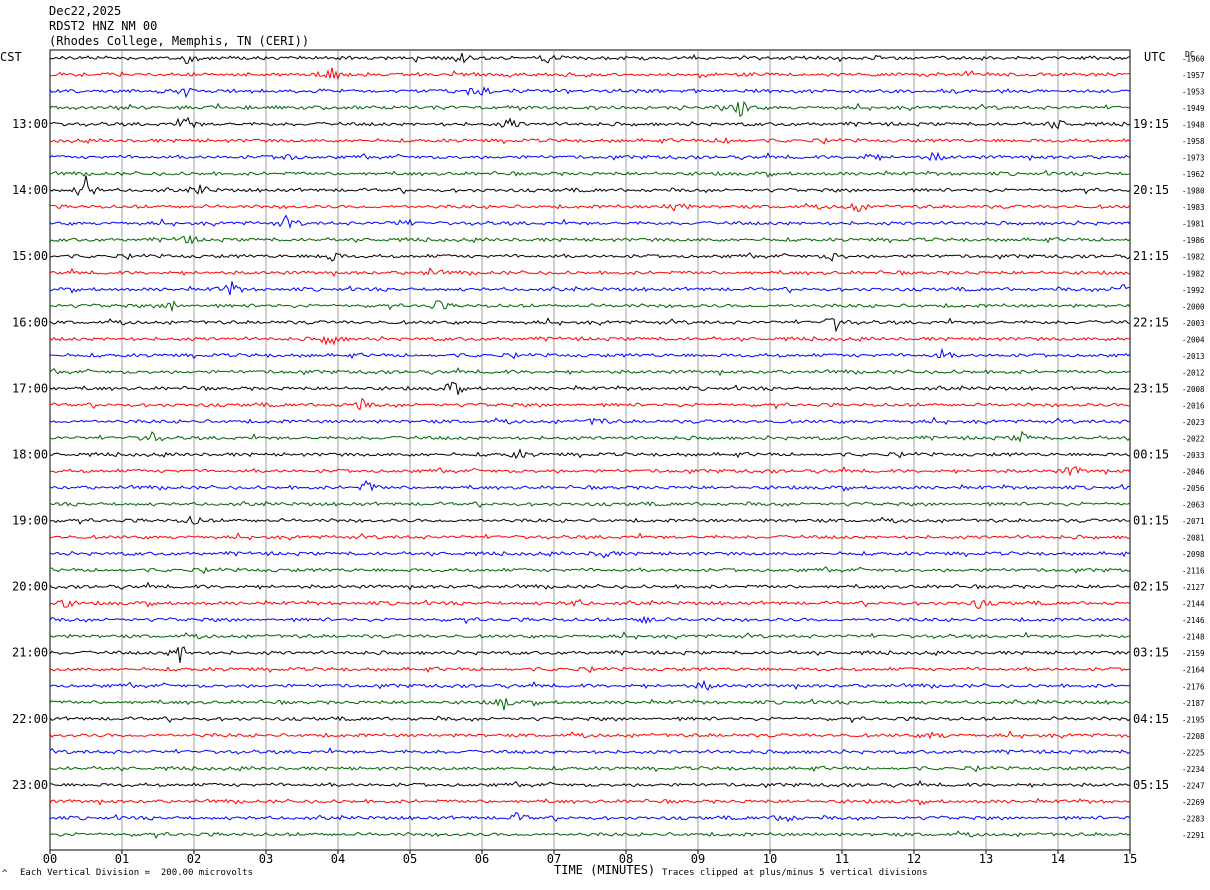 This screenshot has width=1210, height=890. Describe the element at coordinates (1193, 422) in the screenshot. I see `dc-offset-label: -2023` at that location.